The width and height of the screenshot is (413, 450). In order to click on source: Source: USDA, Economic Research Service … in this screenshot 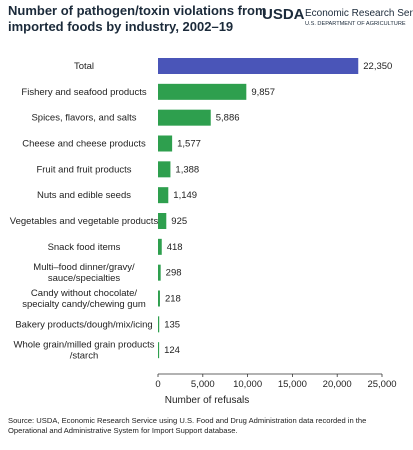, I will do `click(187, 425)`.